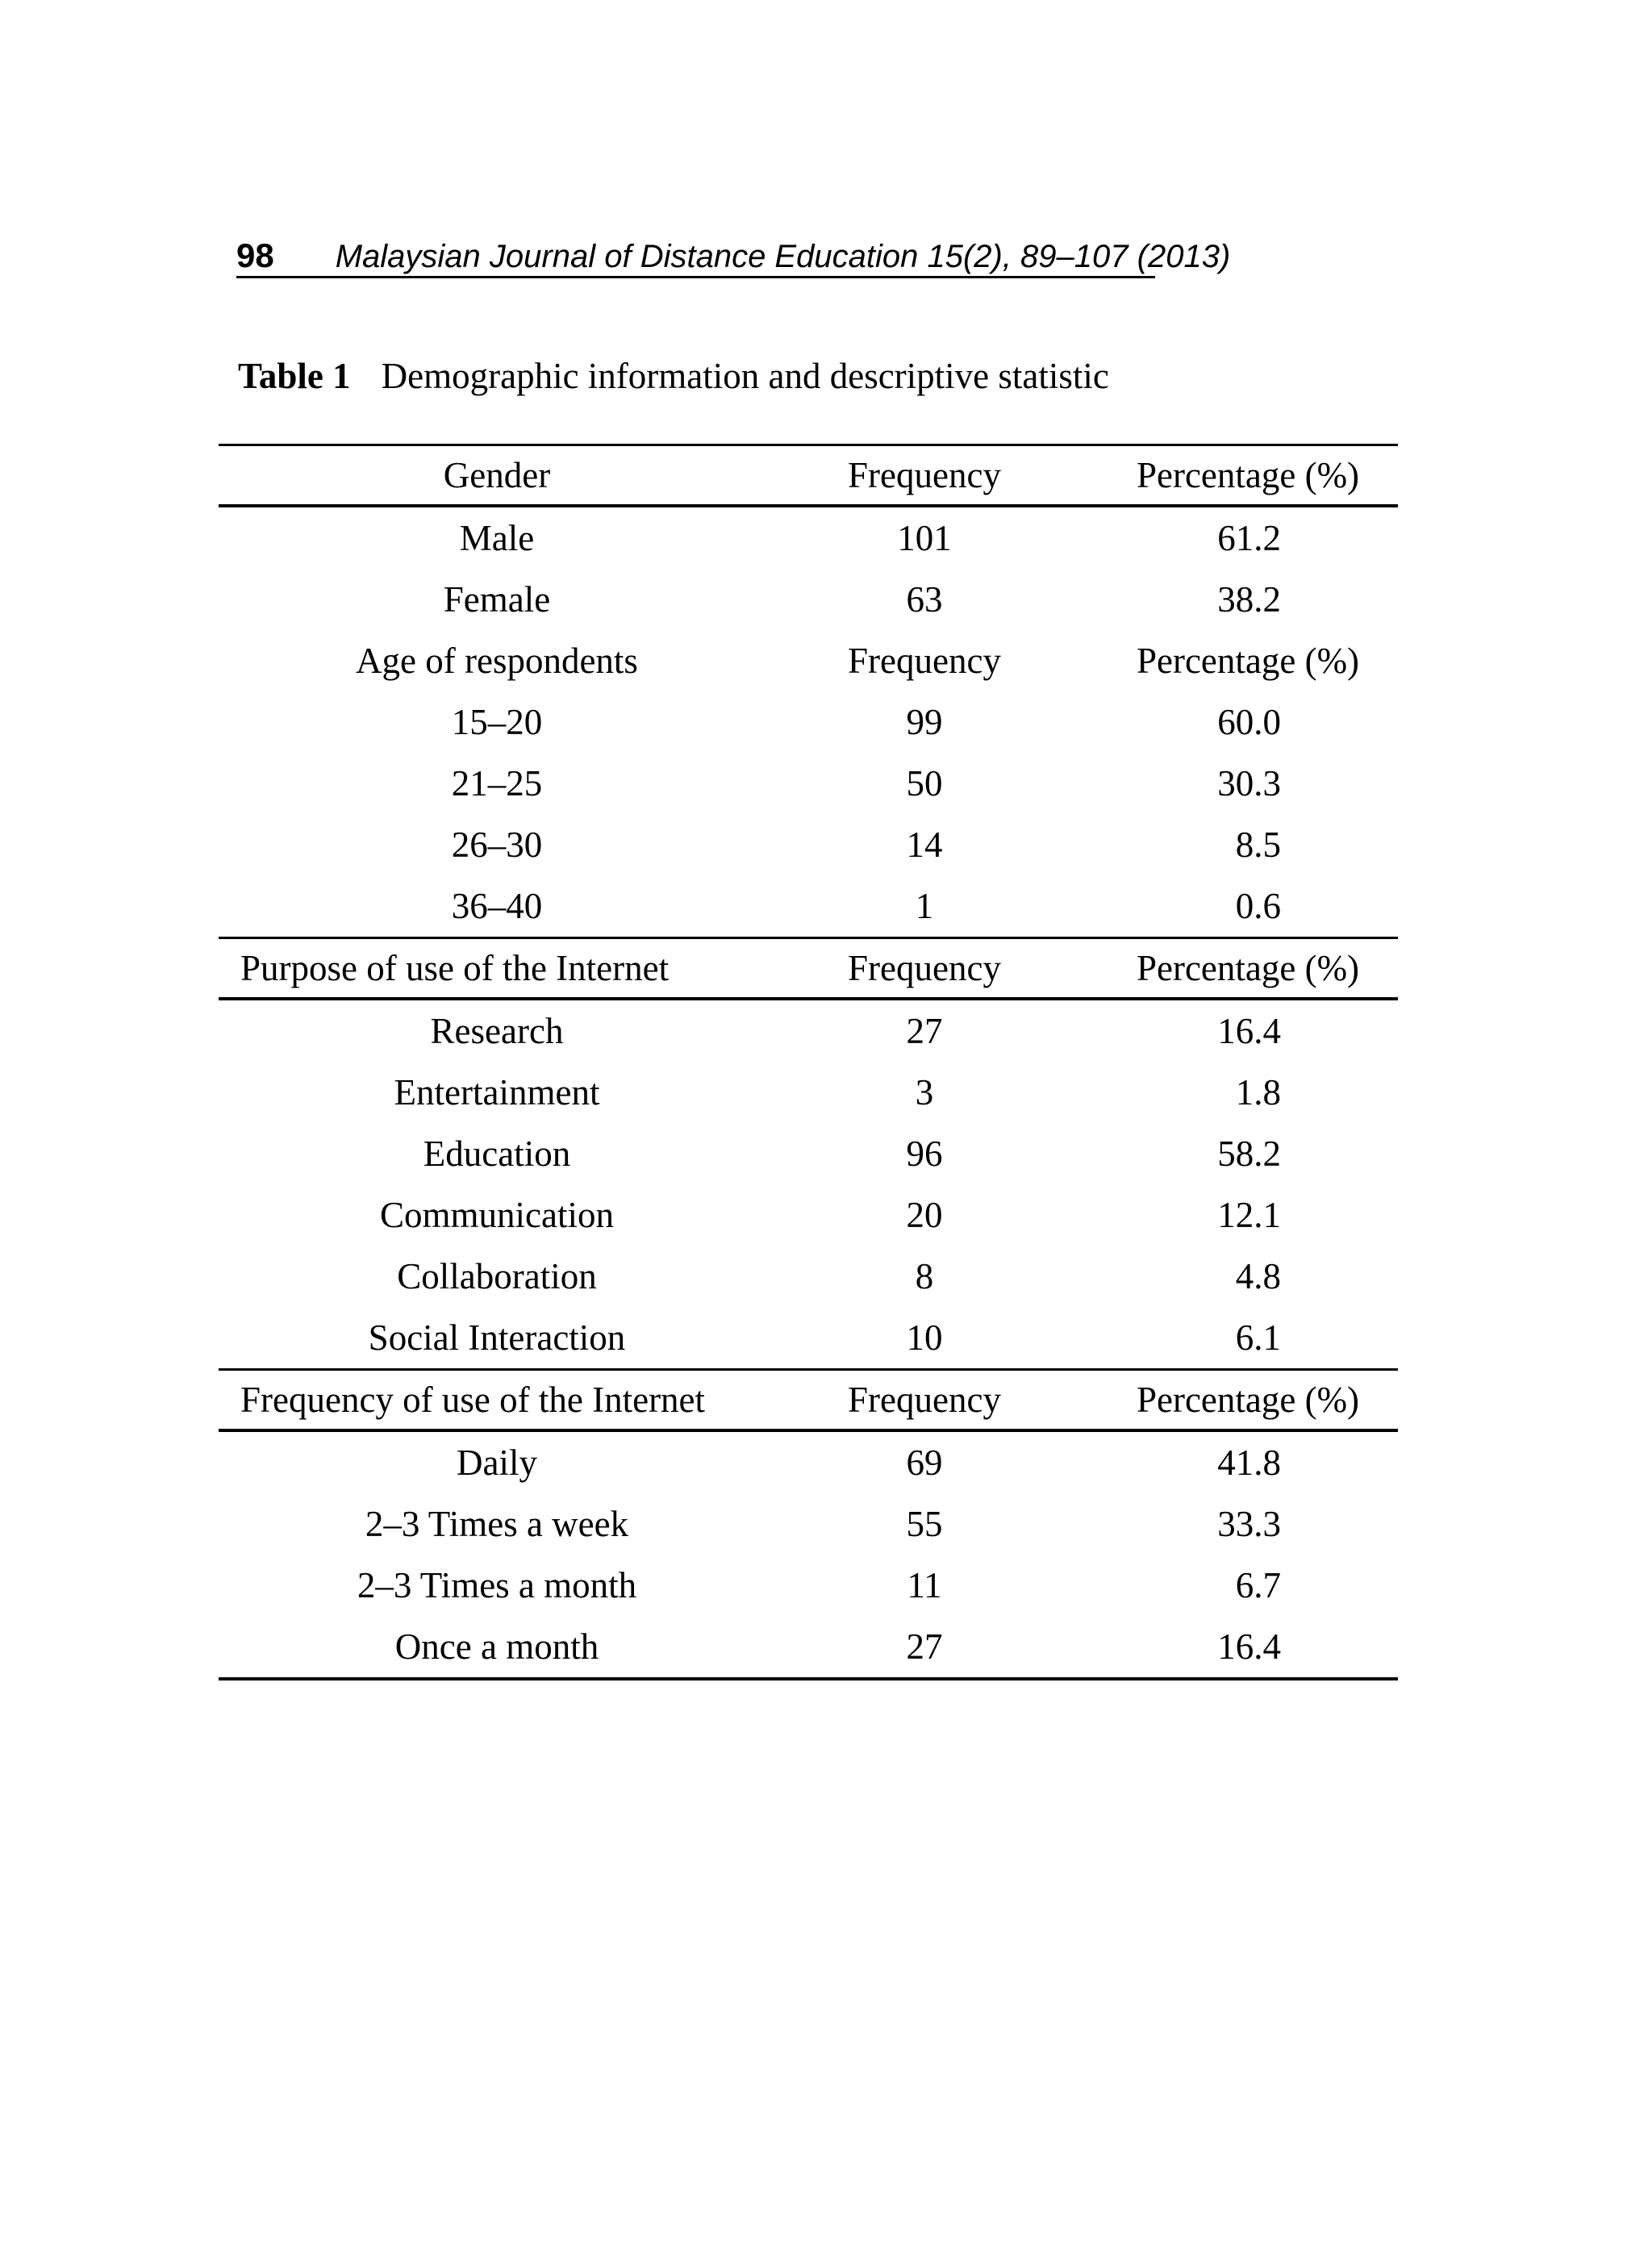 The image size is (1652, 2242). What do you see at coordinates (1258, 1338) in the screenshot?
I see `percentage-value: 6.1` at bounding box center [1258, 1338].